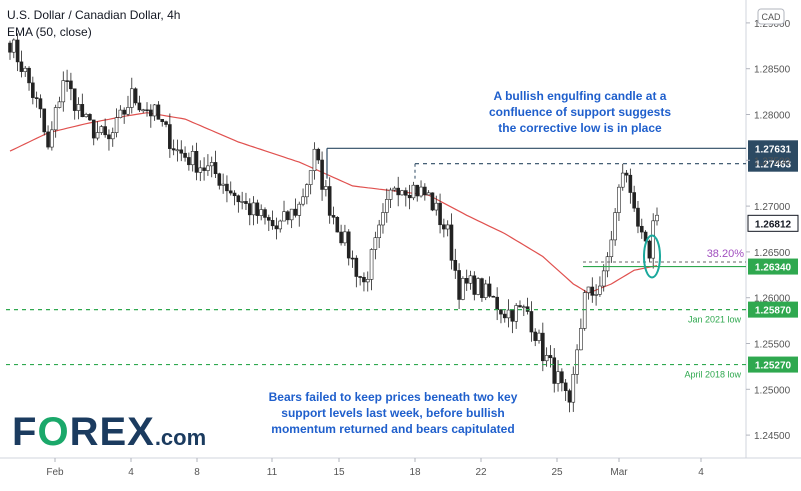 This screenshot has width=801, height=491. I want to click on price-label-text: 1.27463, so click(773, 165).